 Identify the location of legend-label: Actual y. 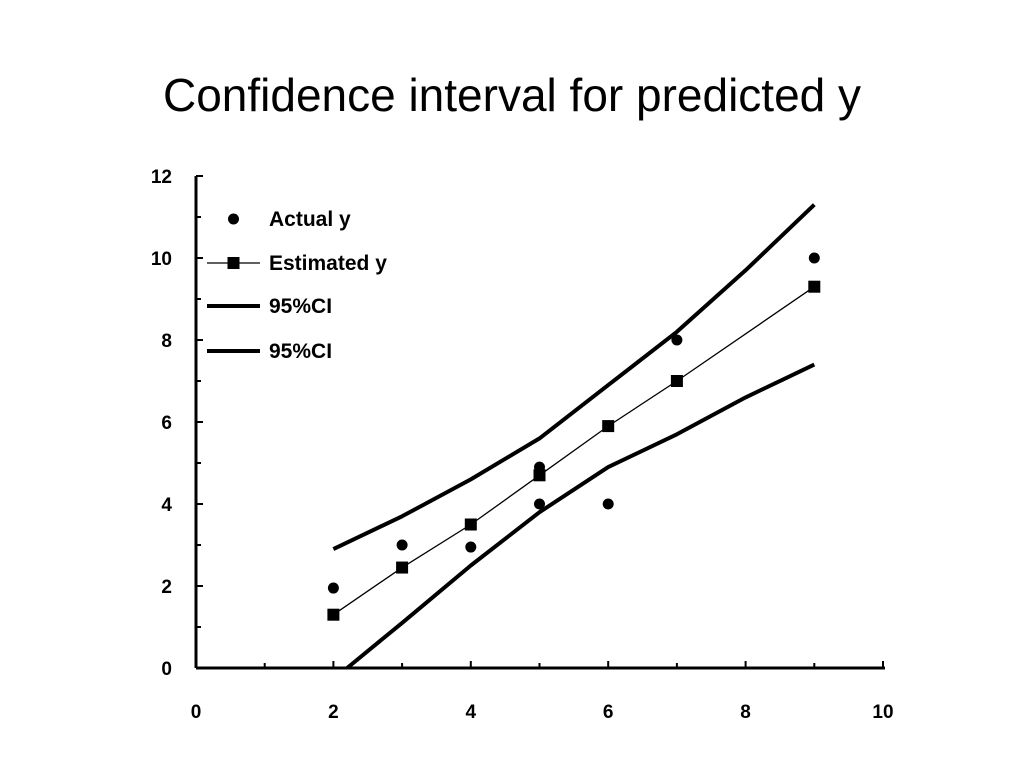
(310, 219).